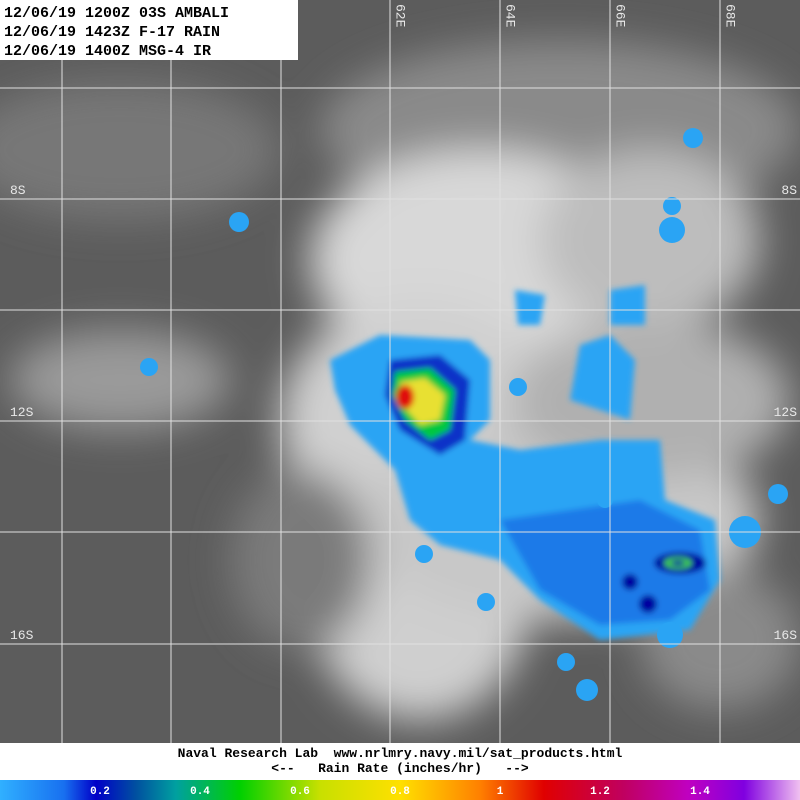 This screenshot has height=800, width=800. What do you see at coordinates (300, 792) in the screenshot?
I see `colorbar-label: 0.6` at bounding box center [300, 792].